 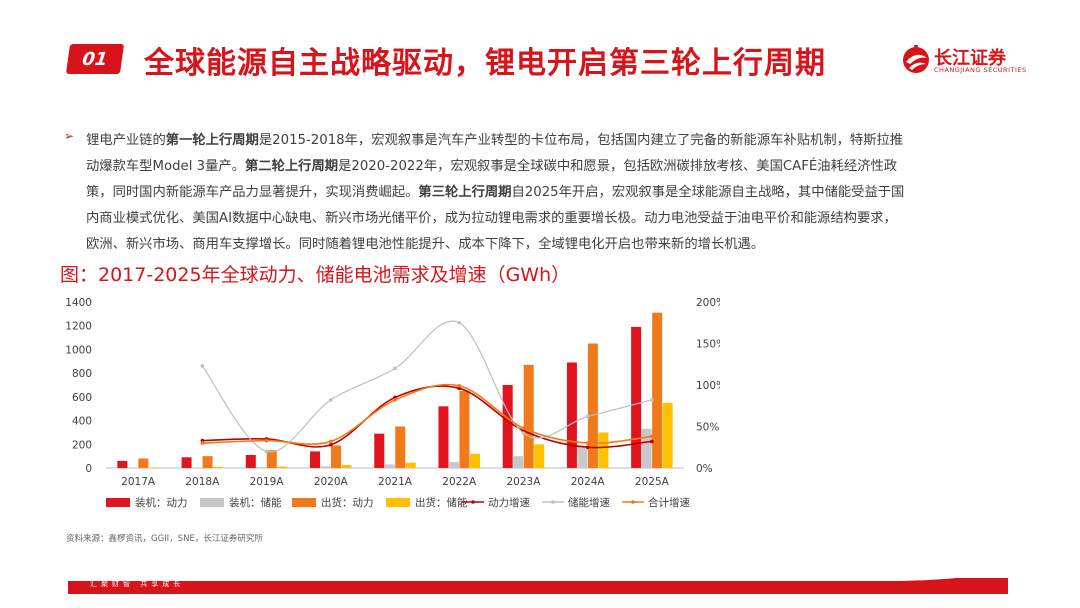 I want to click on y-tick-label: 1400, so click(x=78, y=303).